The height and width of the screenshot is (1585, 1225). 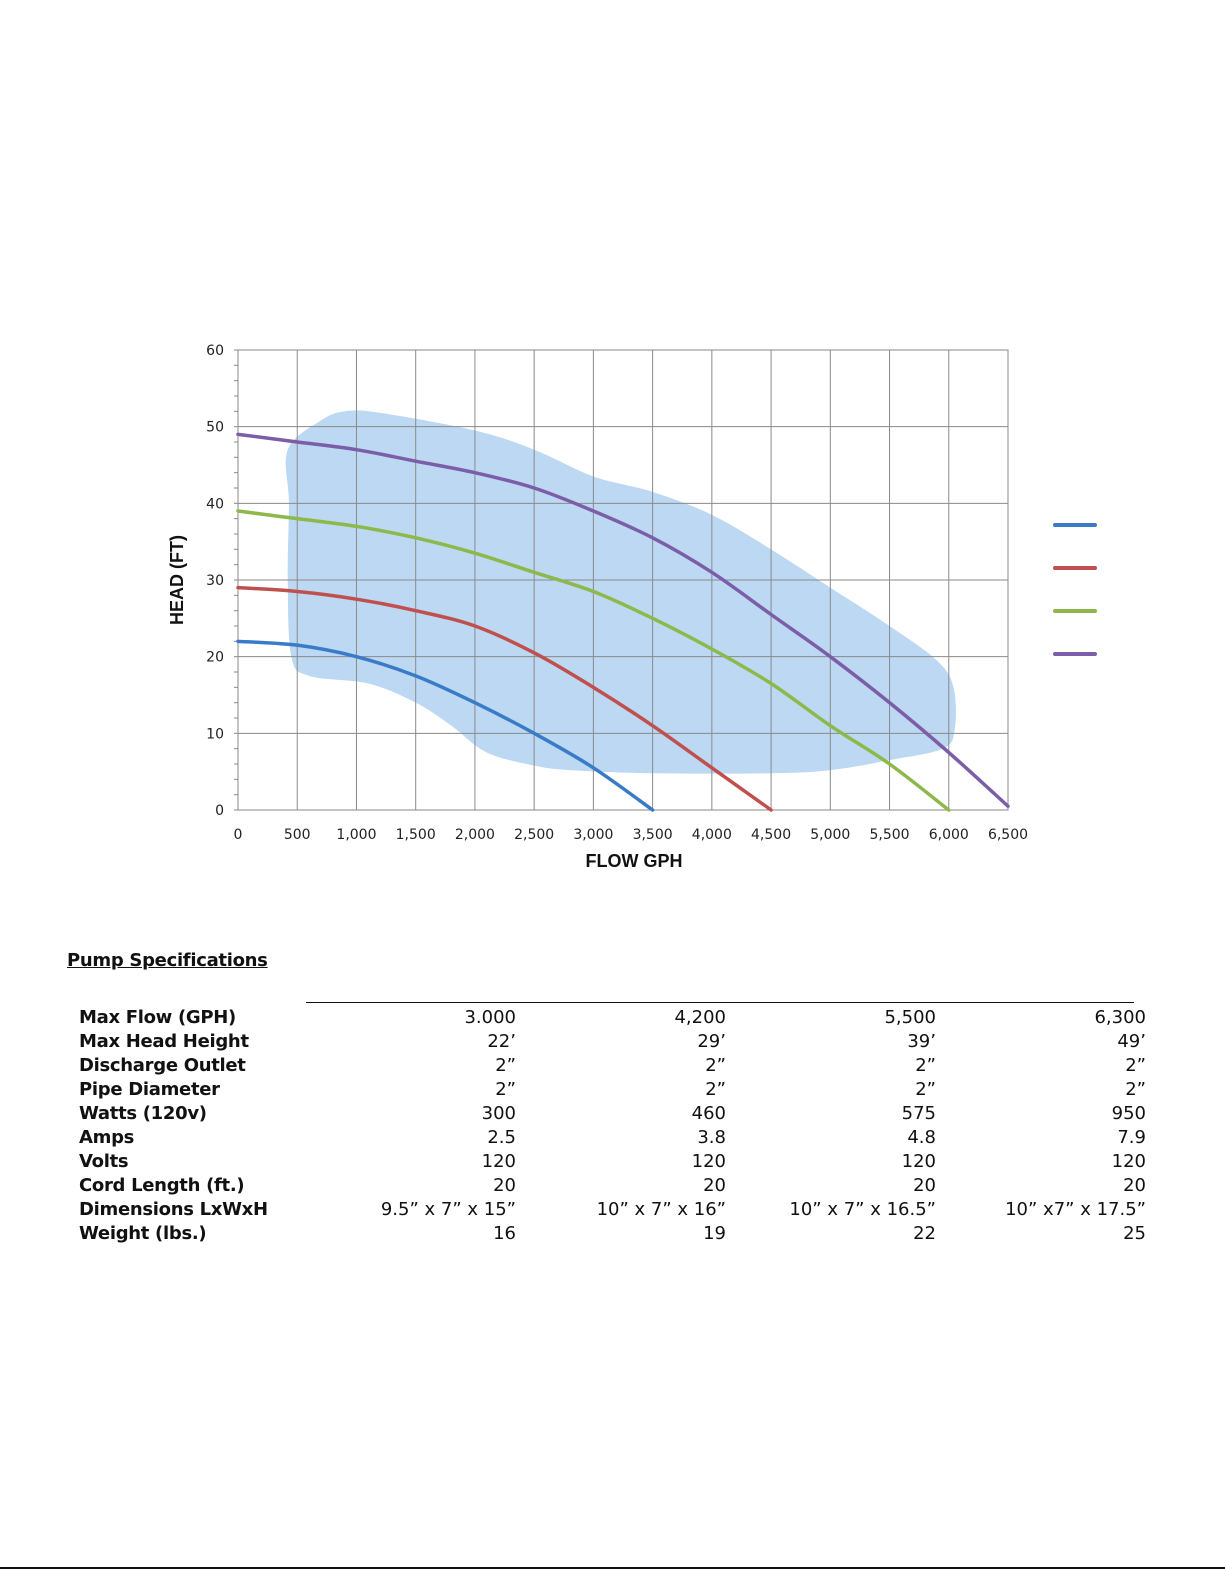 I want to click on spec-label: Watts (120v), so click(x=143, y=1113).